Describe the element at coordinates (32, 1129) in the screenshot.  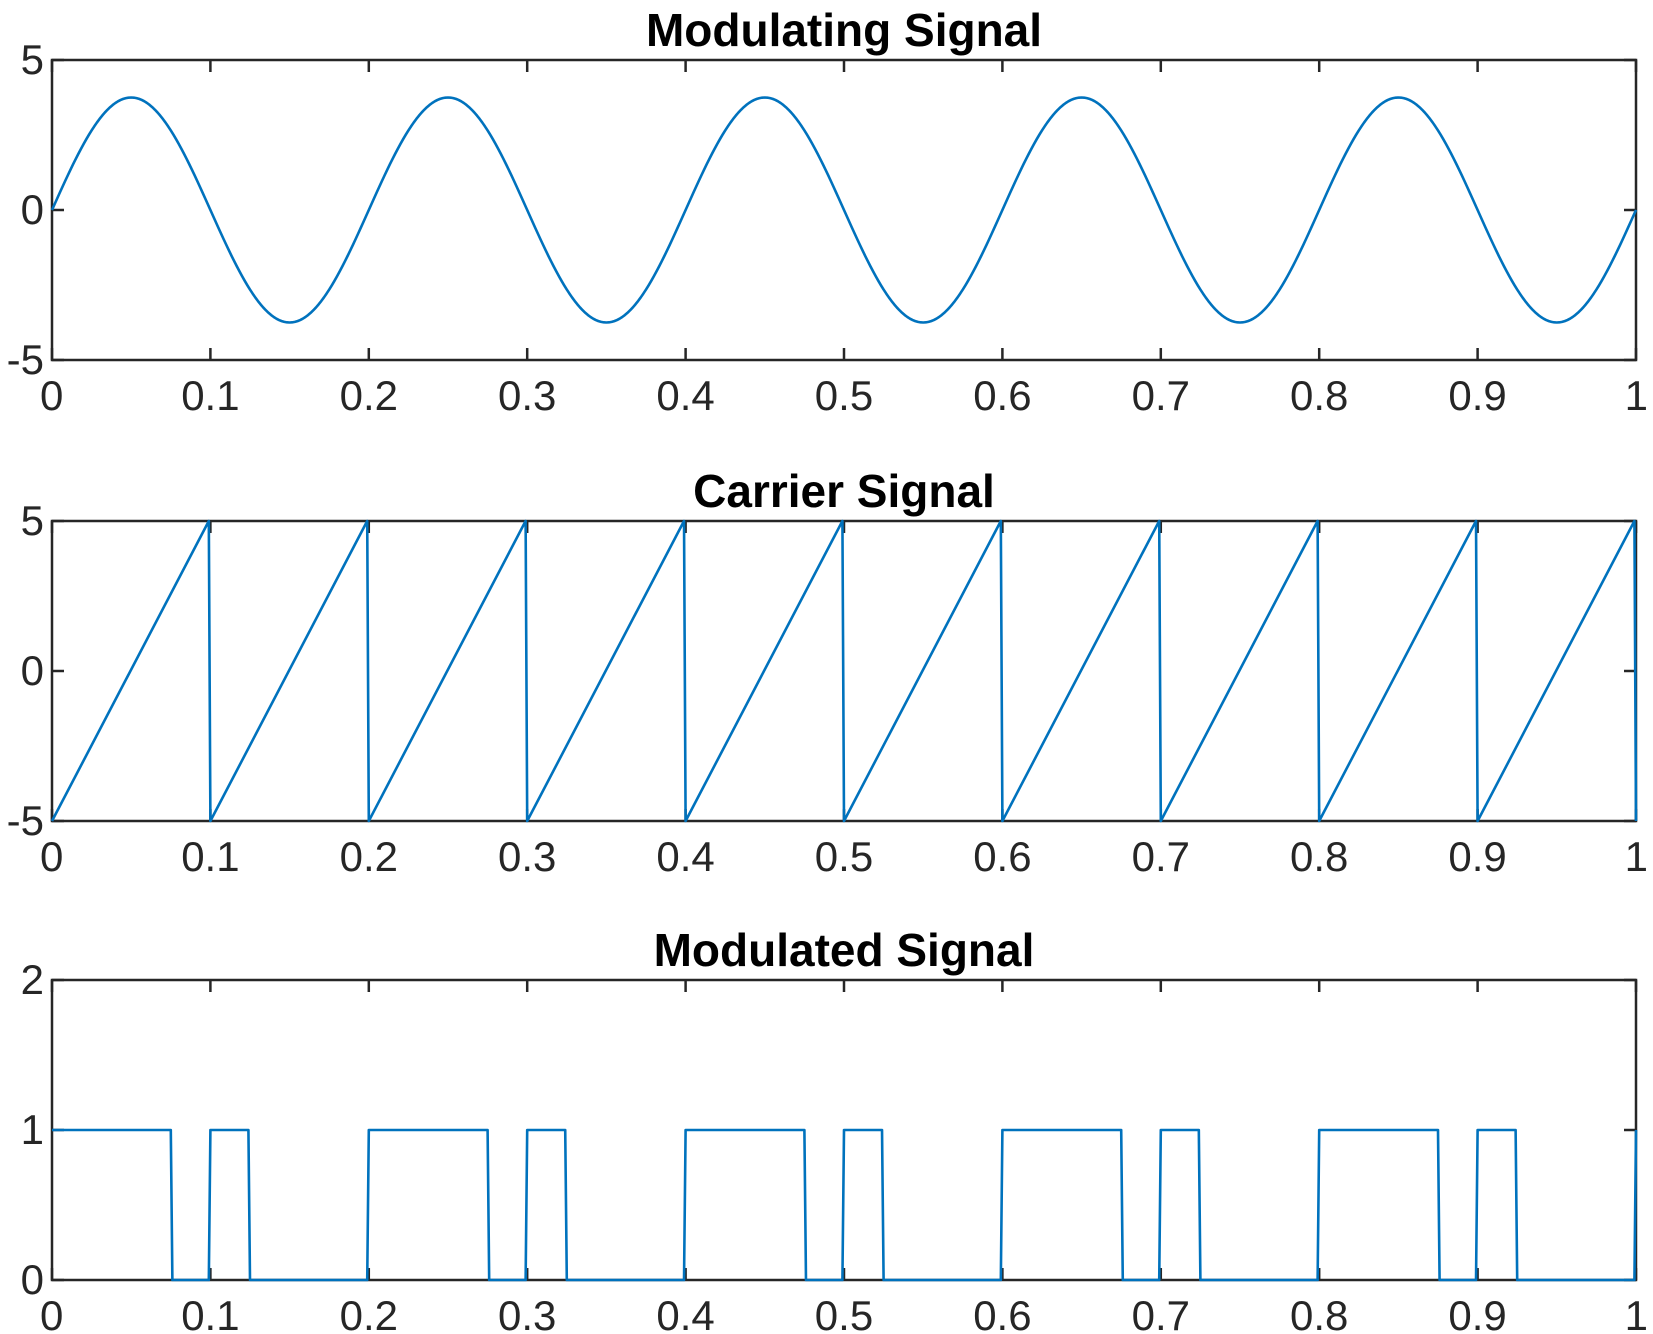
I see `y-tick-label: 1` at that location.